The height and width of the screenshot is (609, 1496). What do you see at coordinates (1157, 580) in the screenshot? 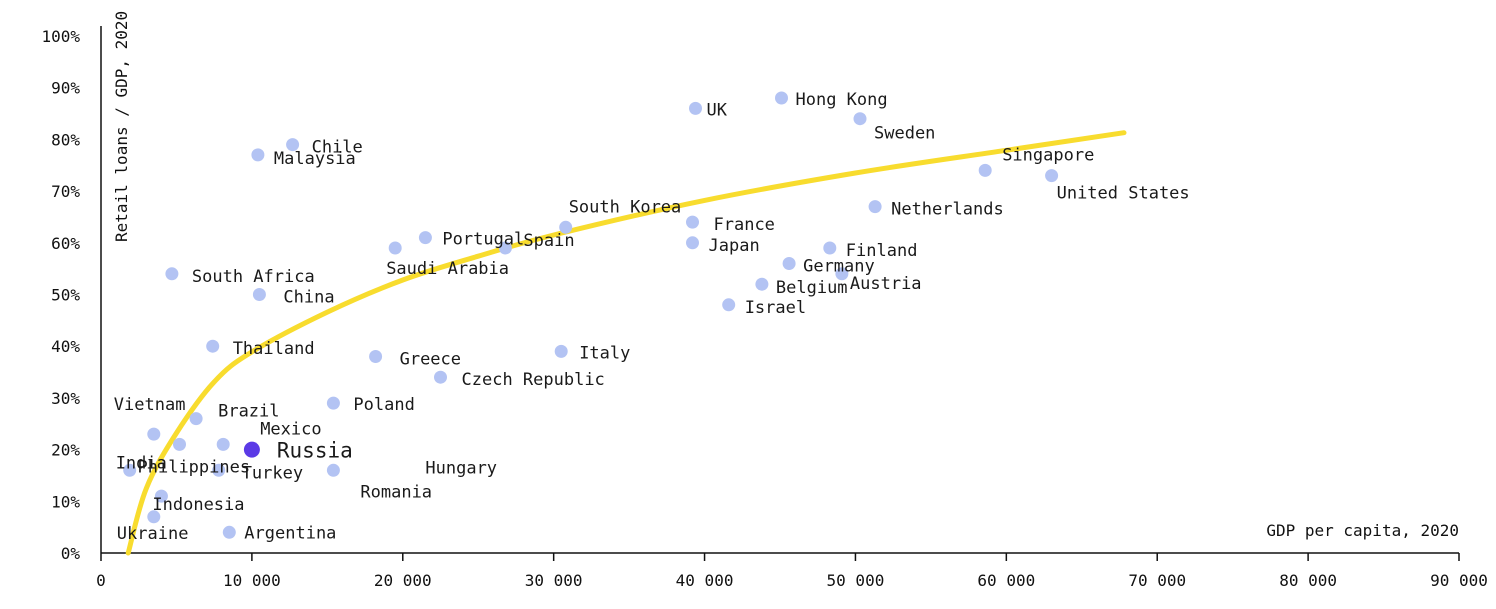
I see `x-tick-label: 70 000` at bounding box center [1157, 580].